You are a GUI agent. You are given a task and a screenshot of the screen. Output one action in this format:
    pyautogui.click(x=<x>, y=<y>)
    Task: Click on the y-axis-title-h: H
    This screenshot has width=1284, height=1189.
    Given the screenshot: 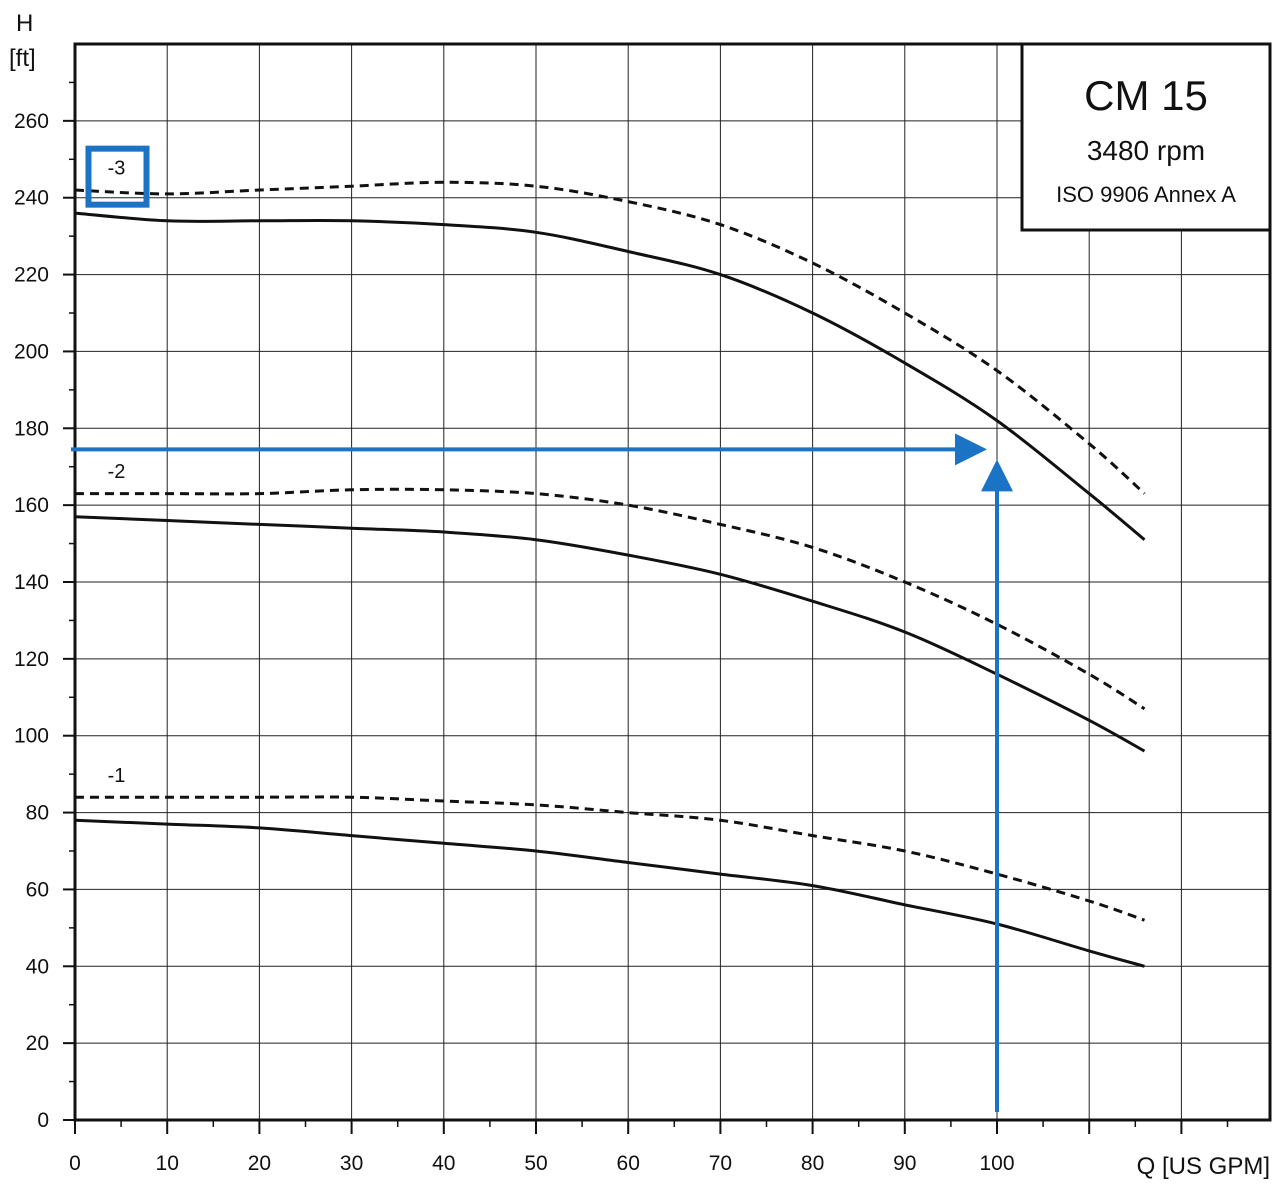 What is the action you would take?
    pyautogui.click(x=24, y=23)
    